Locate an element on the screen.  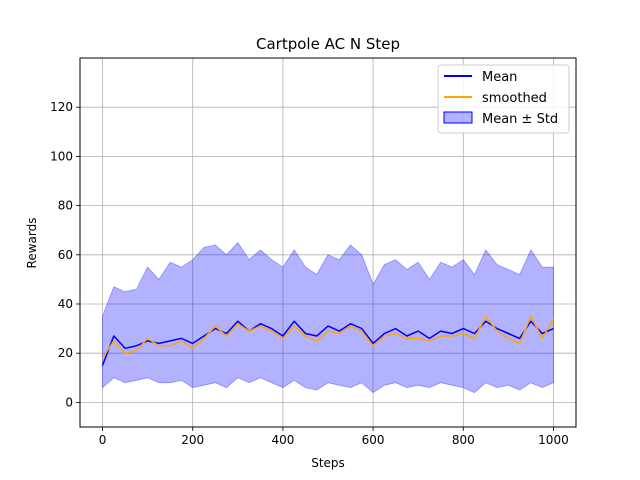
x-tick-label: 800 is located at coordinates (463, 440).